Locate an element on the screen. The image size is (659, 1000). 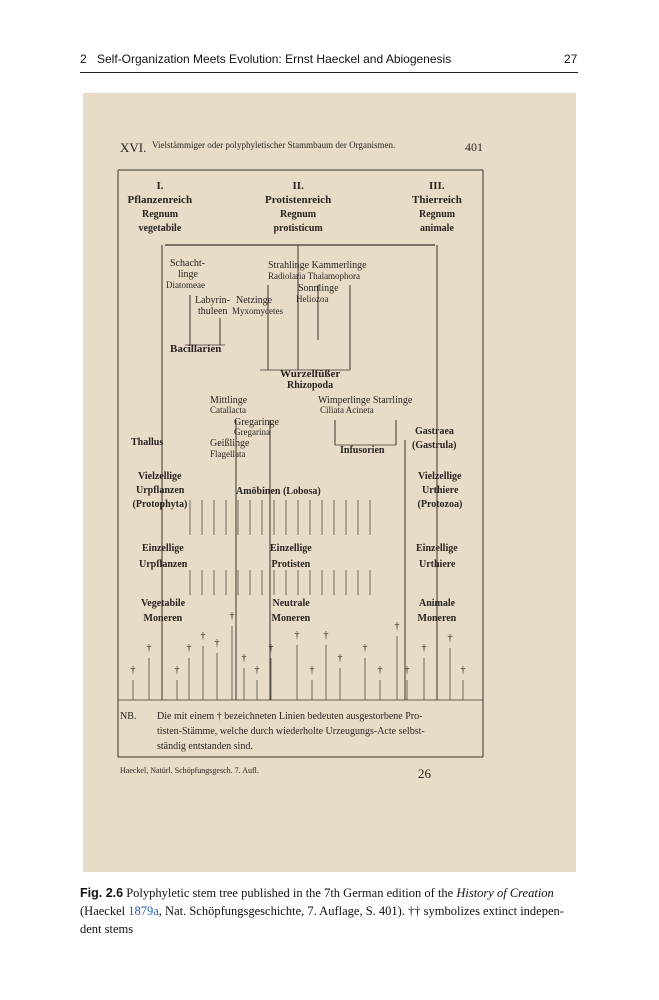
tree-label: Gregarina is located at coordinates (252, 432).